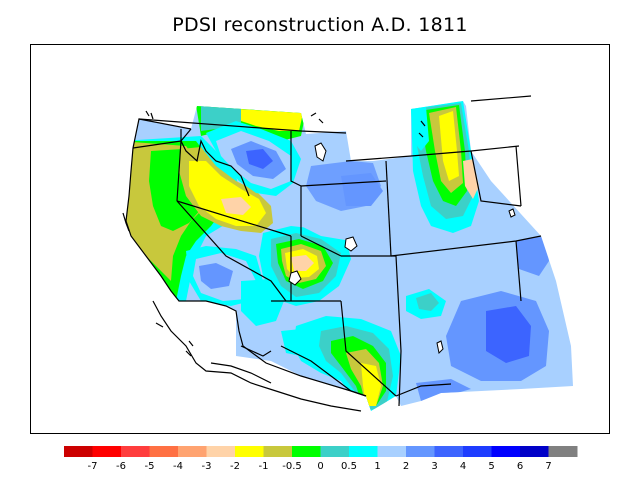 The image size is (640, 480). I want to click on legend-tick-label: 0, so click(320, 466).